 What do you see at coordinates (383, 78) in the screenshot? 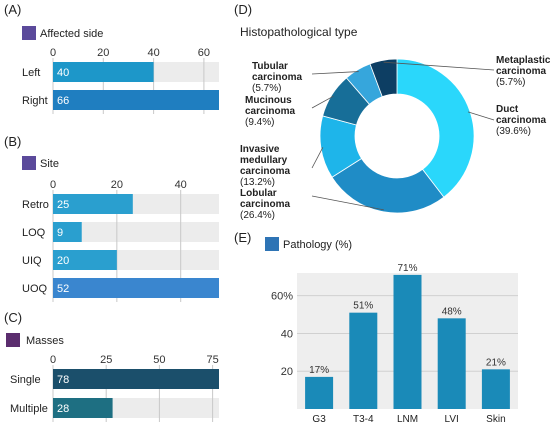
I see `slice-metaplastic-carcinoma` at bounding box center [383, 78].